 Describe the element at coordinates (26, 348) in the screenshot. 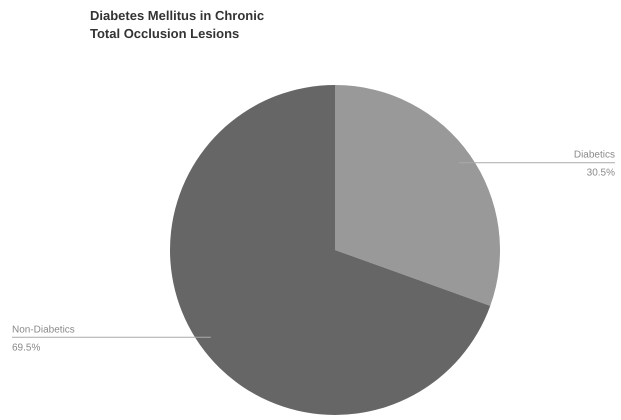

I see `data-label: 69.5%` at that location.